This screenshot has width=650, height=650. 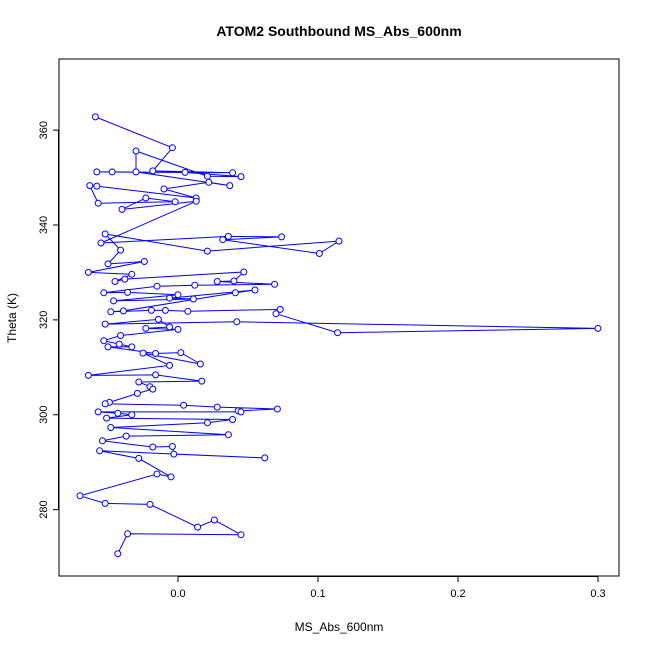 What do you see at coordinates (44, 509) in the screenshot?
I see `y-tick-label: 280` at bounding box center [44, 509].